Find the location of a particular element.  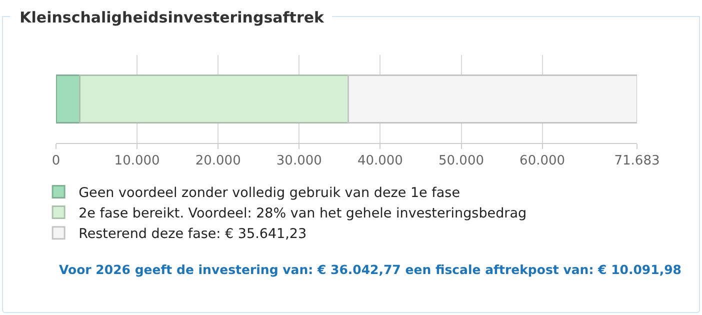

x-tick-label: 20.000 is located at coordinates (218, 161).